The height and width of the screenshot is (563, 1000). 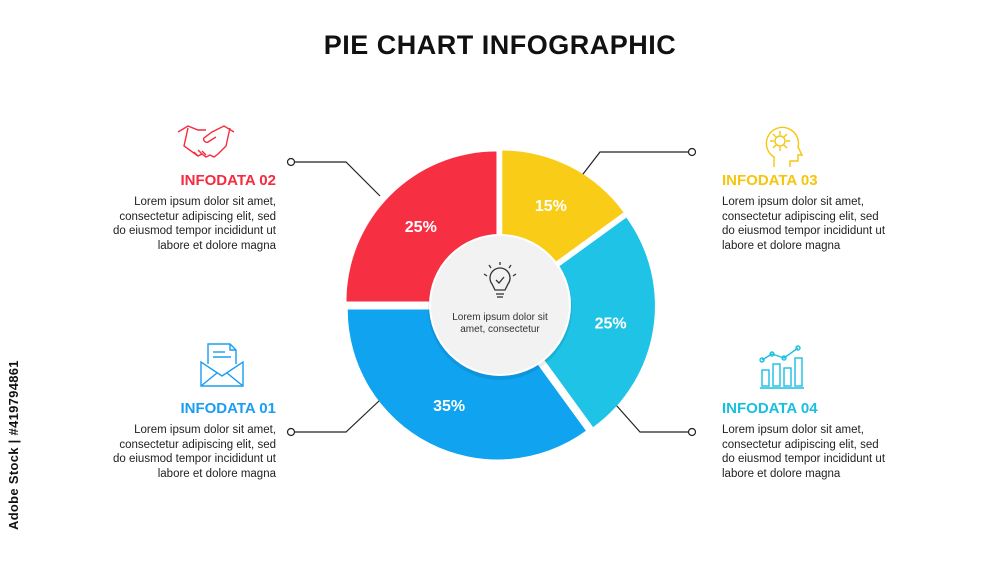 I want to click on pie-label-infodata-04: 25%, so click(x=611, y=324).